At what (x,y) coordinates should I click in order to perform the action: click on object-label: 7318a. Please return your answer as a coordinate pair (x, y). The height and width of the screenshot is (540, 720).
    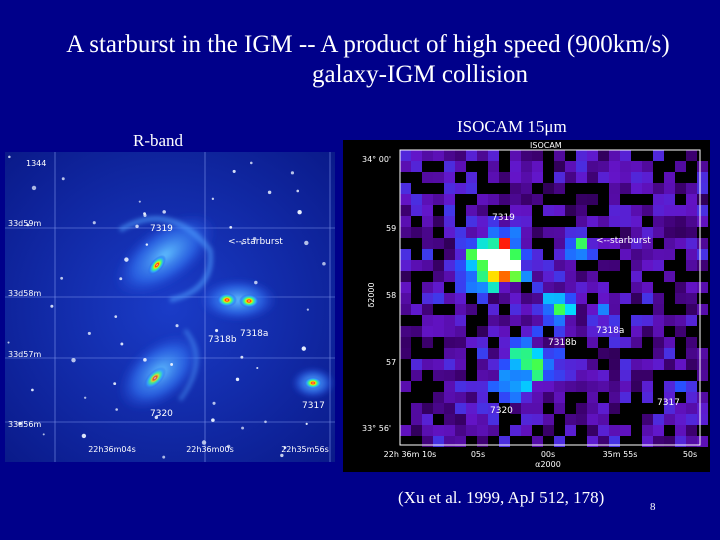
    Looking at the image, I should click on (610, 331).